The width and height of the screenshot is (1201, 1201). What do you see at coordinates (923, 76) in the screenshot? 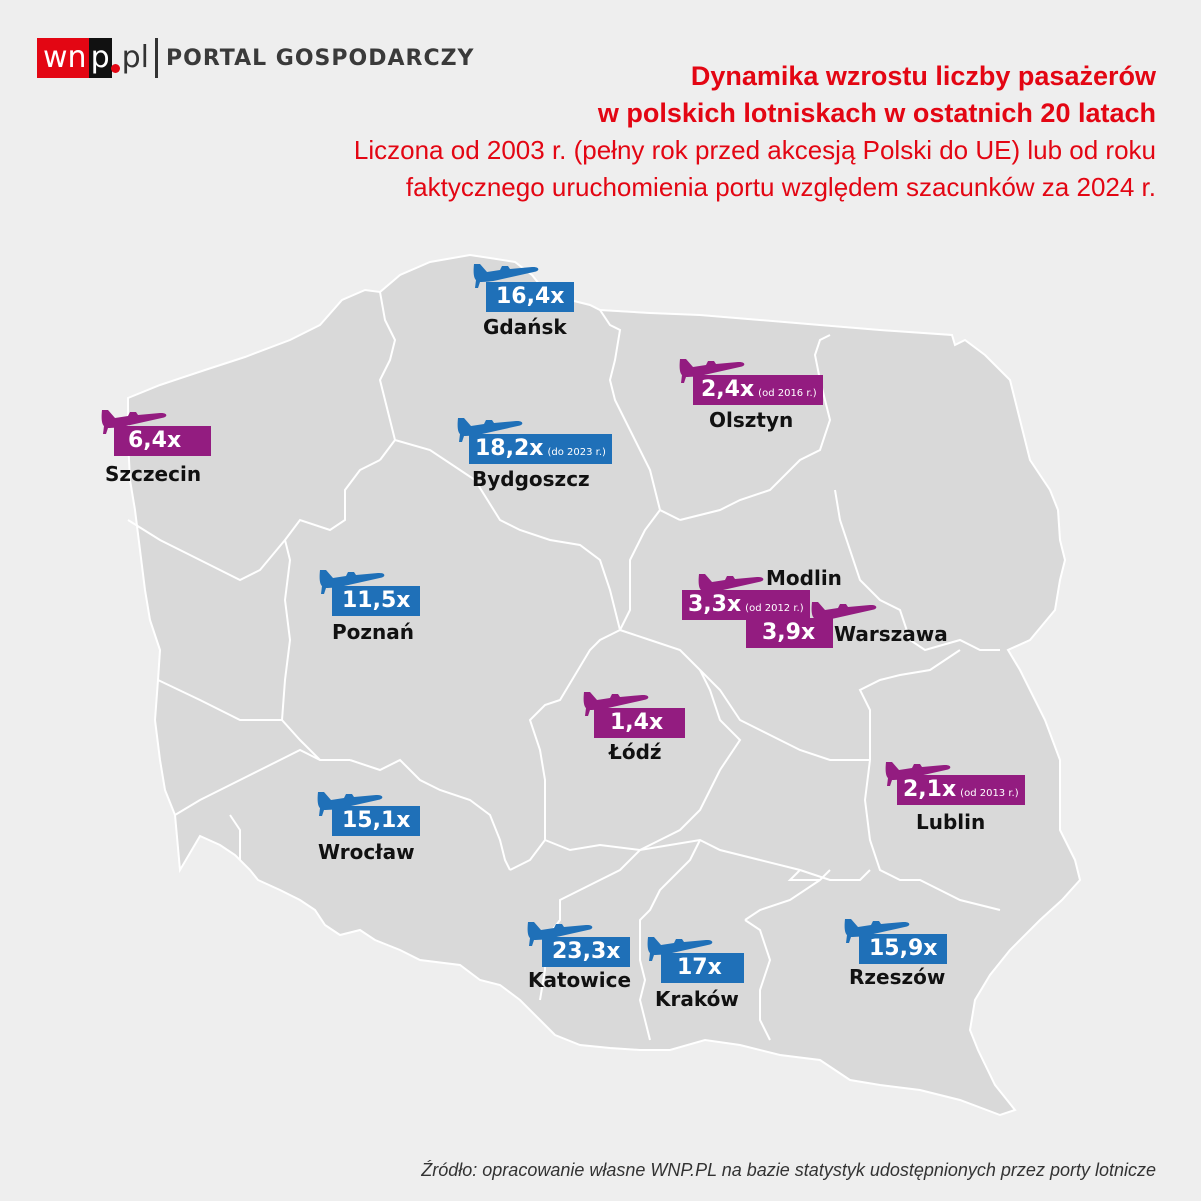
I see `title-line-1: Dynamika wzrostu liczby pasażerów` at bounding box center [923, 76].